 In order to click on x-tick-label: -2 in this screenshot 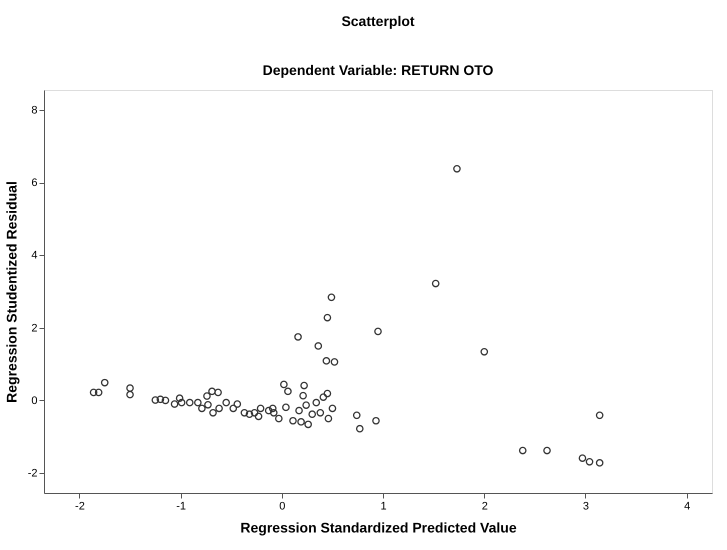, I will do `click(80, 506)`.